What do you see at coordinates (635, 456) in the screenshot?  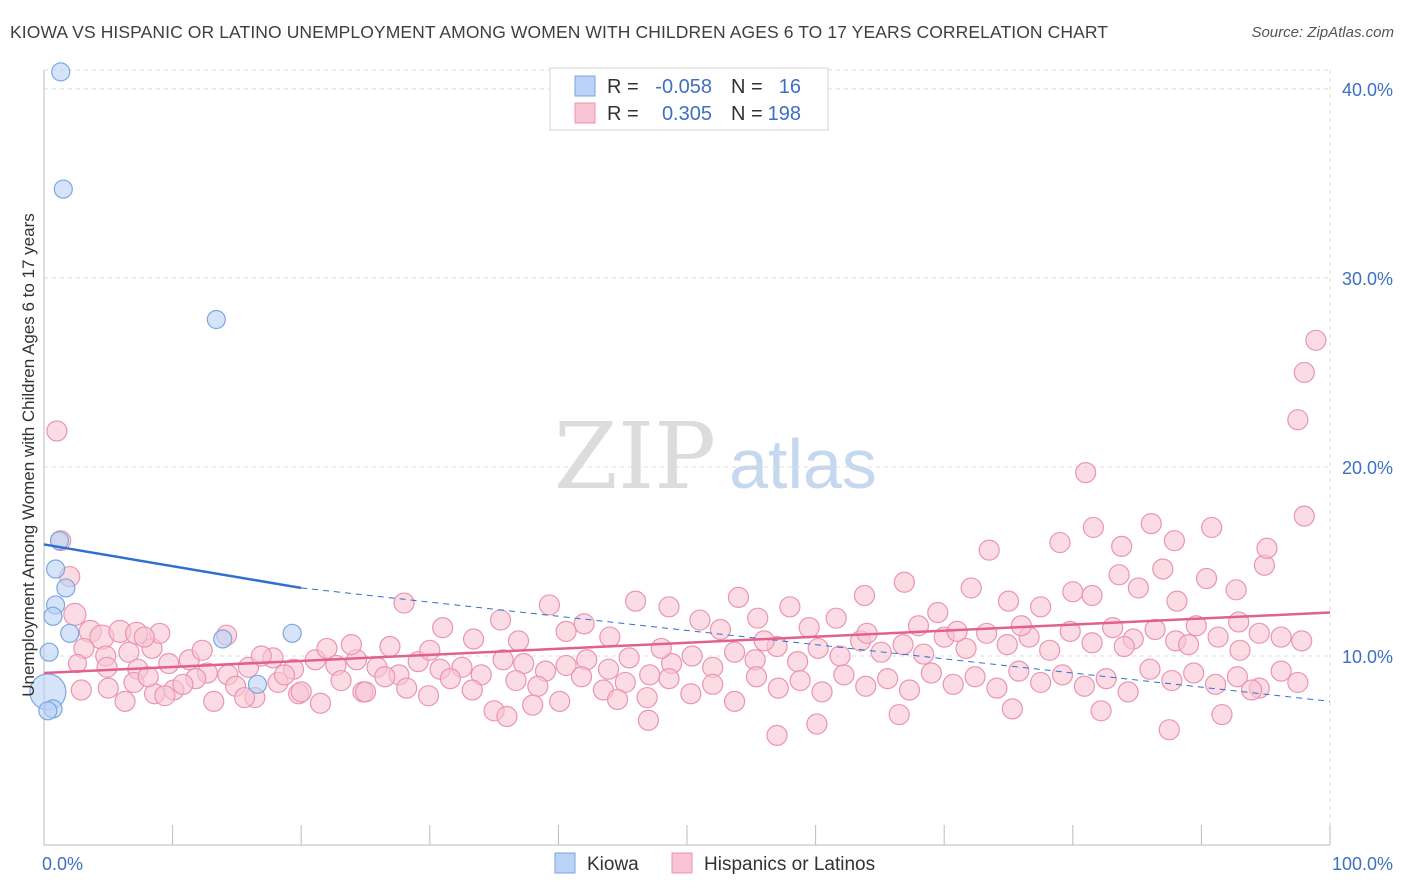 I see `watermark-zip: ZIP` at bounding box center [635, 456].